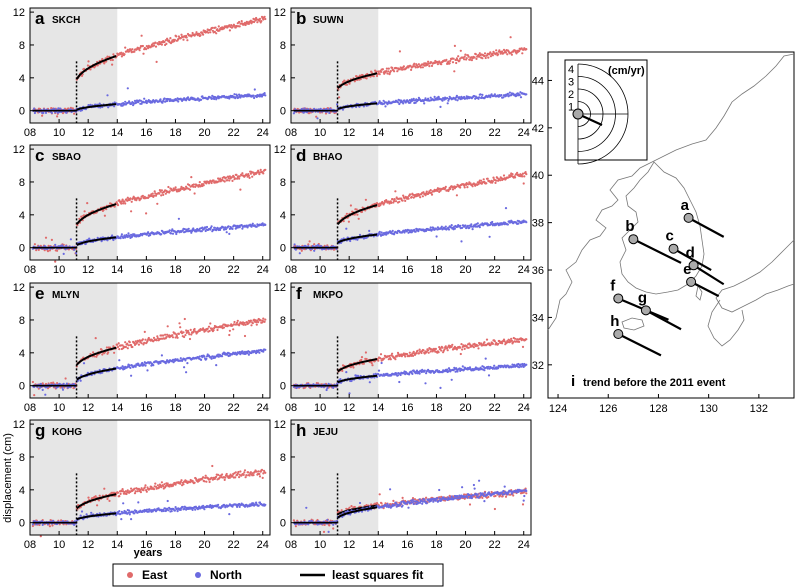  I want to click on y-tick-label: 0, so click(22, 112).